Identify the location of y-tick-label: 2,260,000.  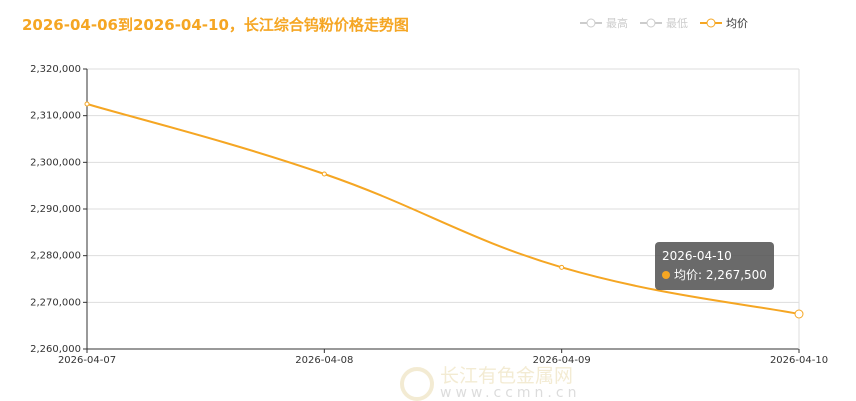
(55, 349).